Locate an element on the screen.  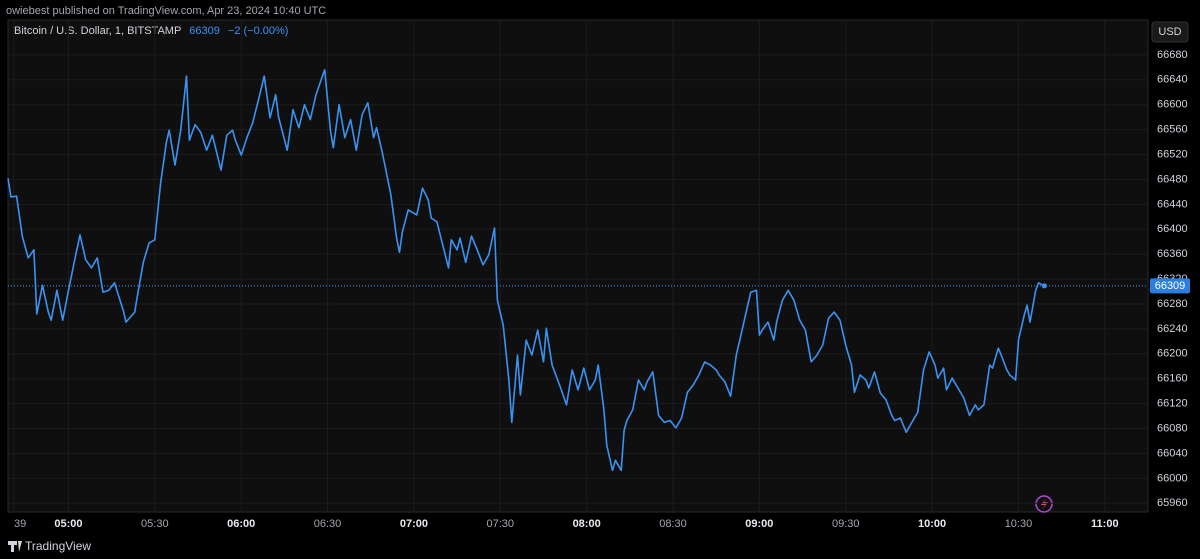
x-tick-label: 09:30 is located at coordinates (846, 524).